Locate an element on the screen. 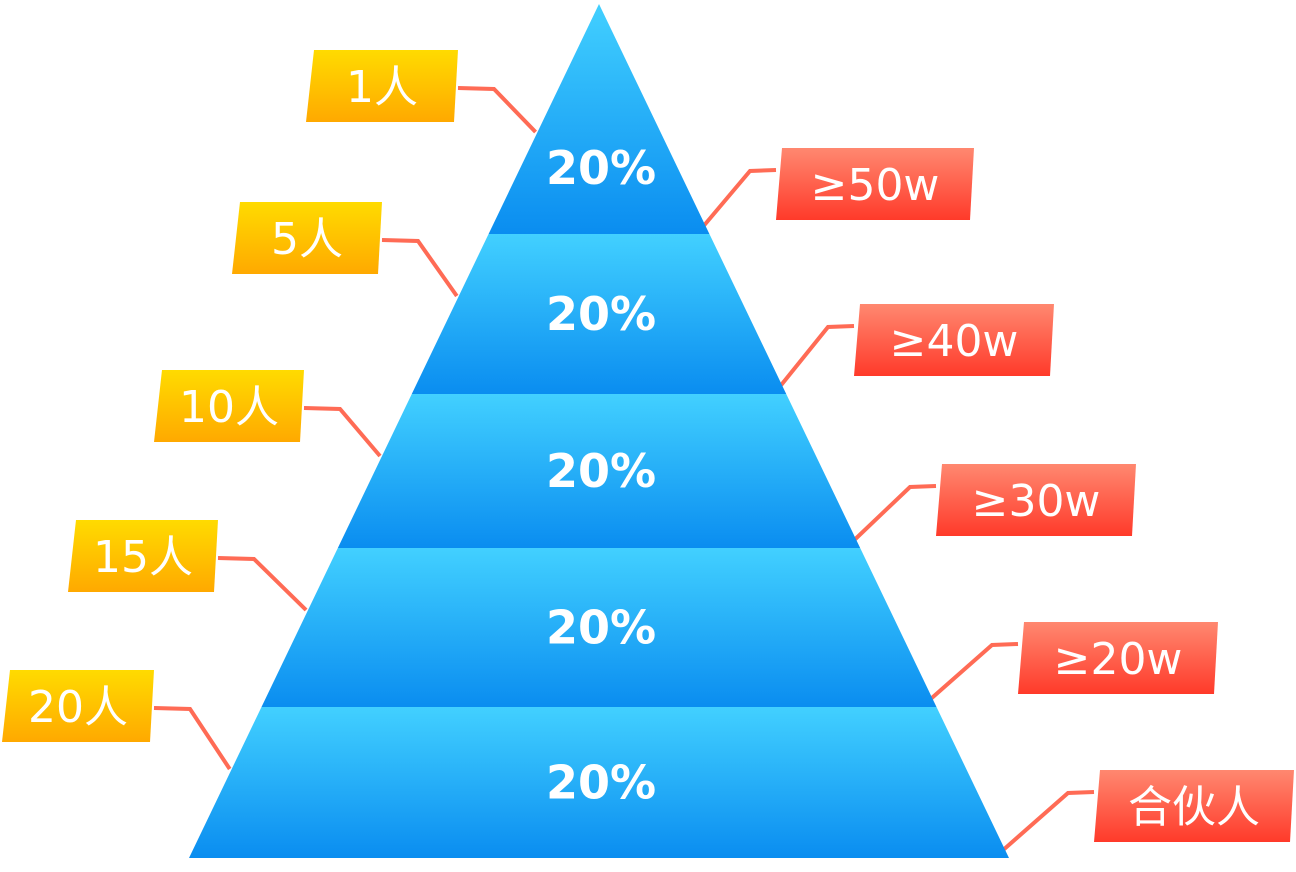 This screenshot has height=872, width=1296. people-tag-2: 5人 is located at coordinates (307, 238).